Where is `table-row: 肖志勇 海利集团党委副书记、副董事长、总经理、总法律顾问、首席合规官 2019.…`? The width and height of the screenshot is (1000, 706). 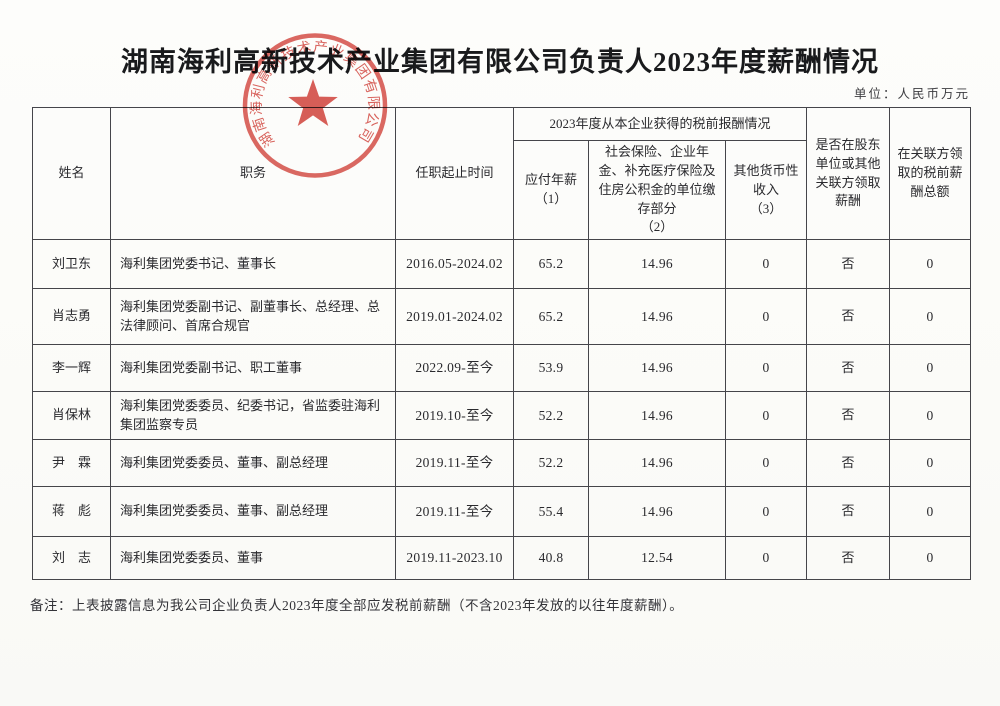
table-row: 肖志勇 海利集团党委副书记、副董事长、总经理、总法律顾问、首席合规官 2019.… is located at coordinates (501, 317).